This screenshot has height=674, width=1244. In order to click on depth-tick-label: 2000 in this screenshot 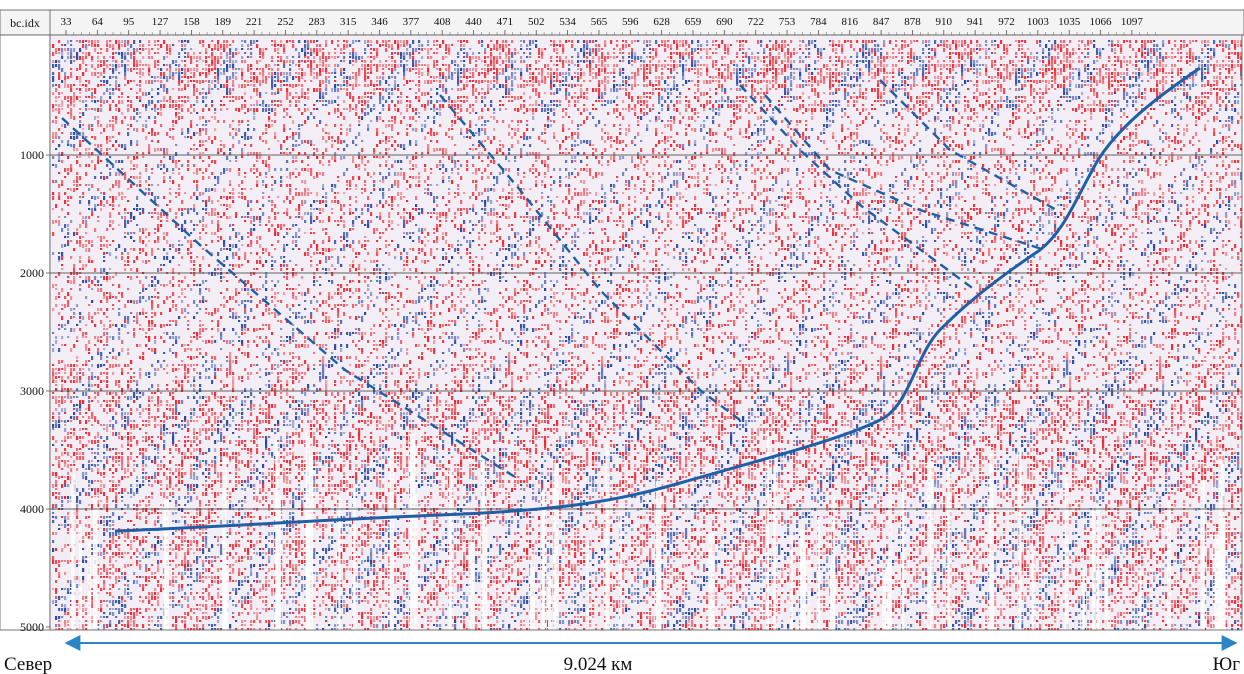, I will do `click(32, 273)`.